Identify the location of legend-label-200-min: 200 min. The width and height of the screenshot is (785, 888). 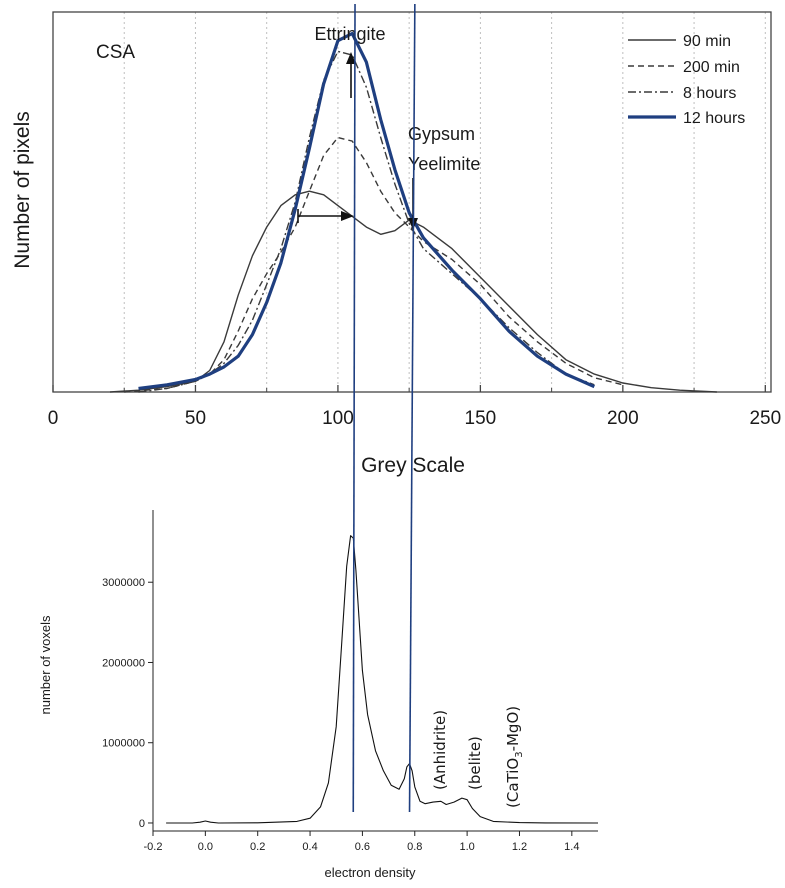
(711, 67).